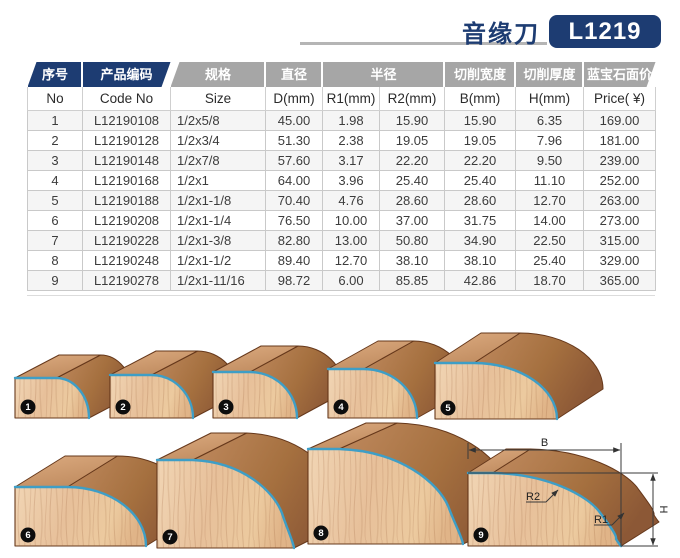 The image size is (680, 558). Describe the element at coordinates (620, 220) in the screenshot. I see `table-cell: 273.00` at that location.